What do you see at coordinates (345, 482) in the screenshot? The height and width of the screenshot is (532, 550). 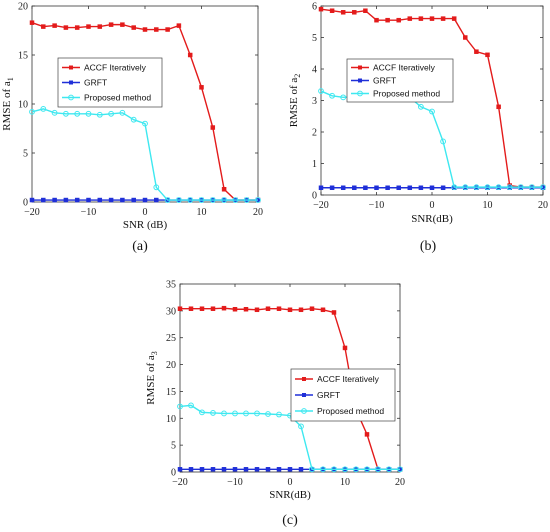 I see `x-tick-label: 10` at bounding box center [345, 482].